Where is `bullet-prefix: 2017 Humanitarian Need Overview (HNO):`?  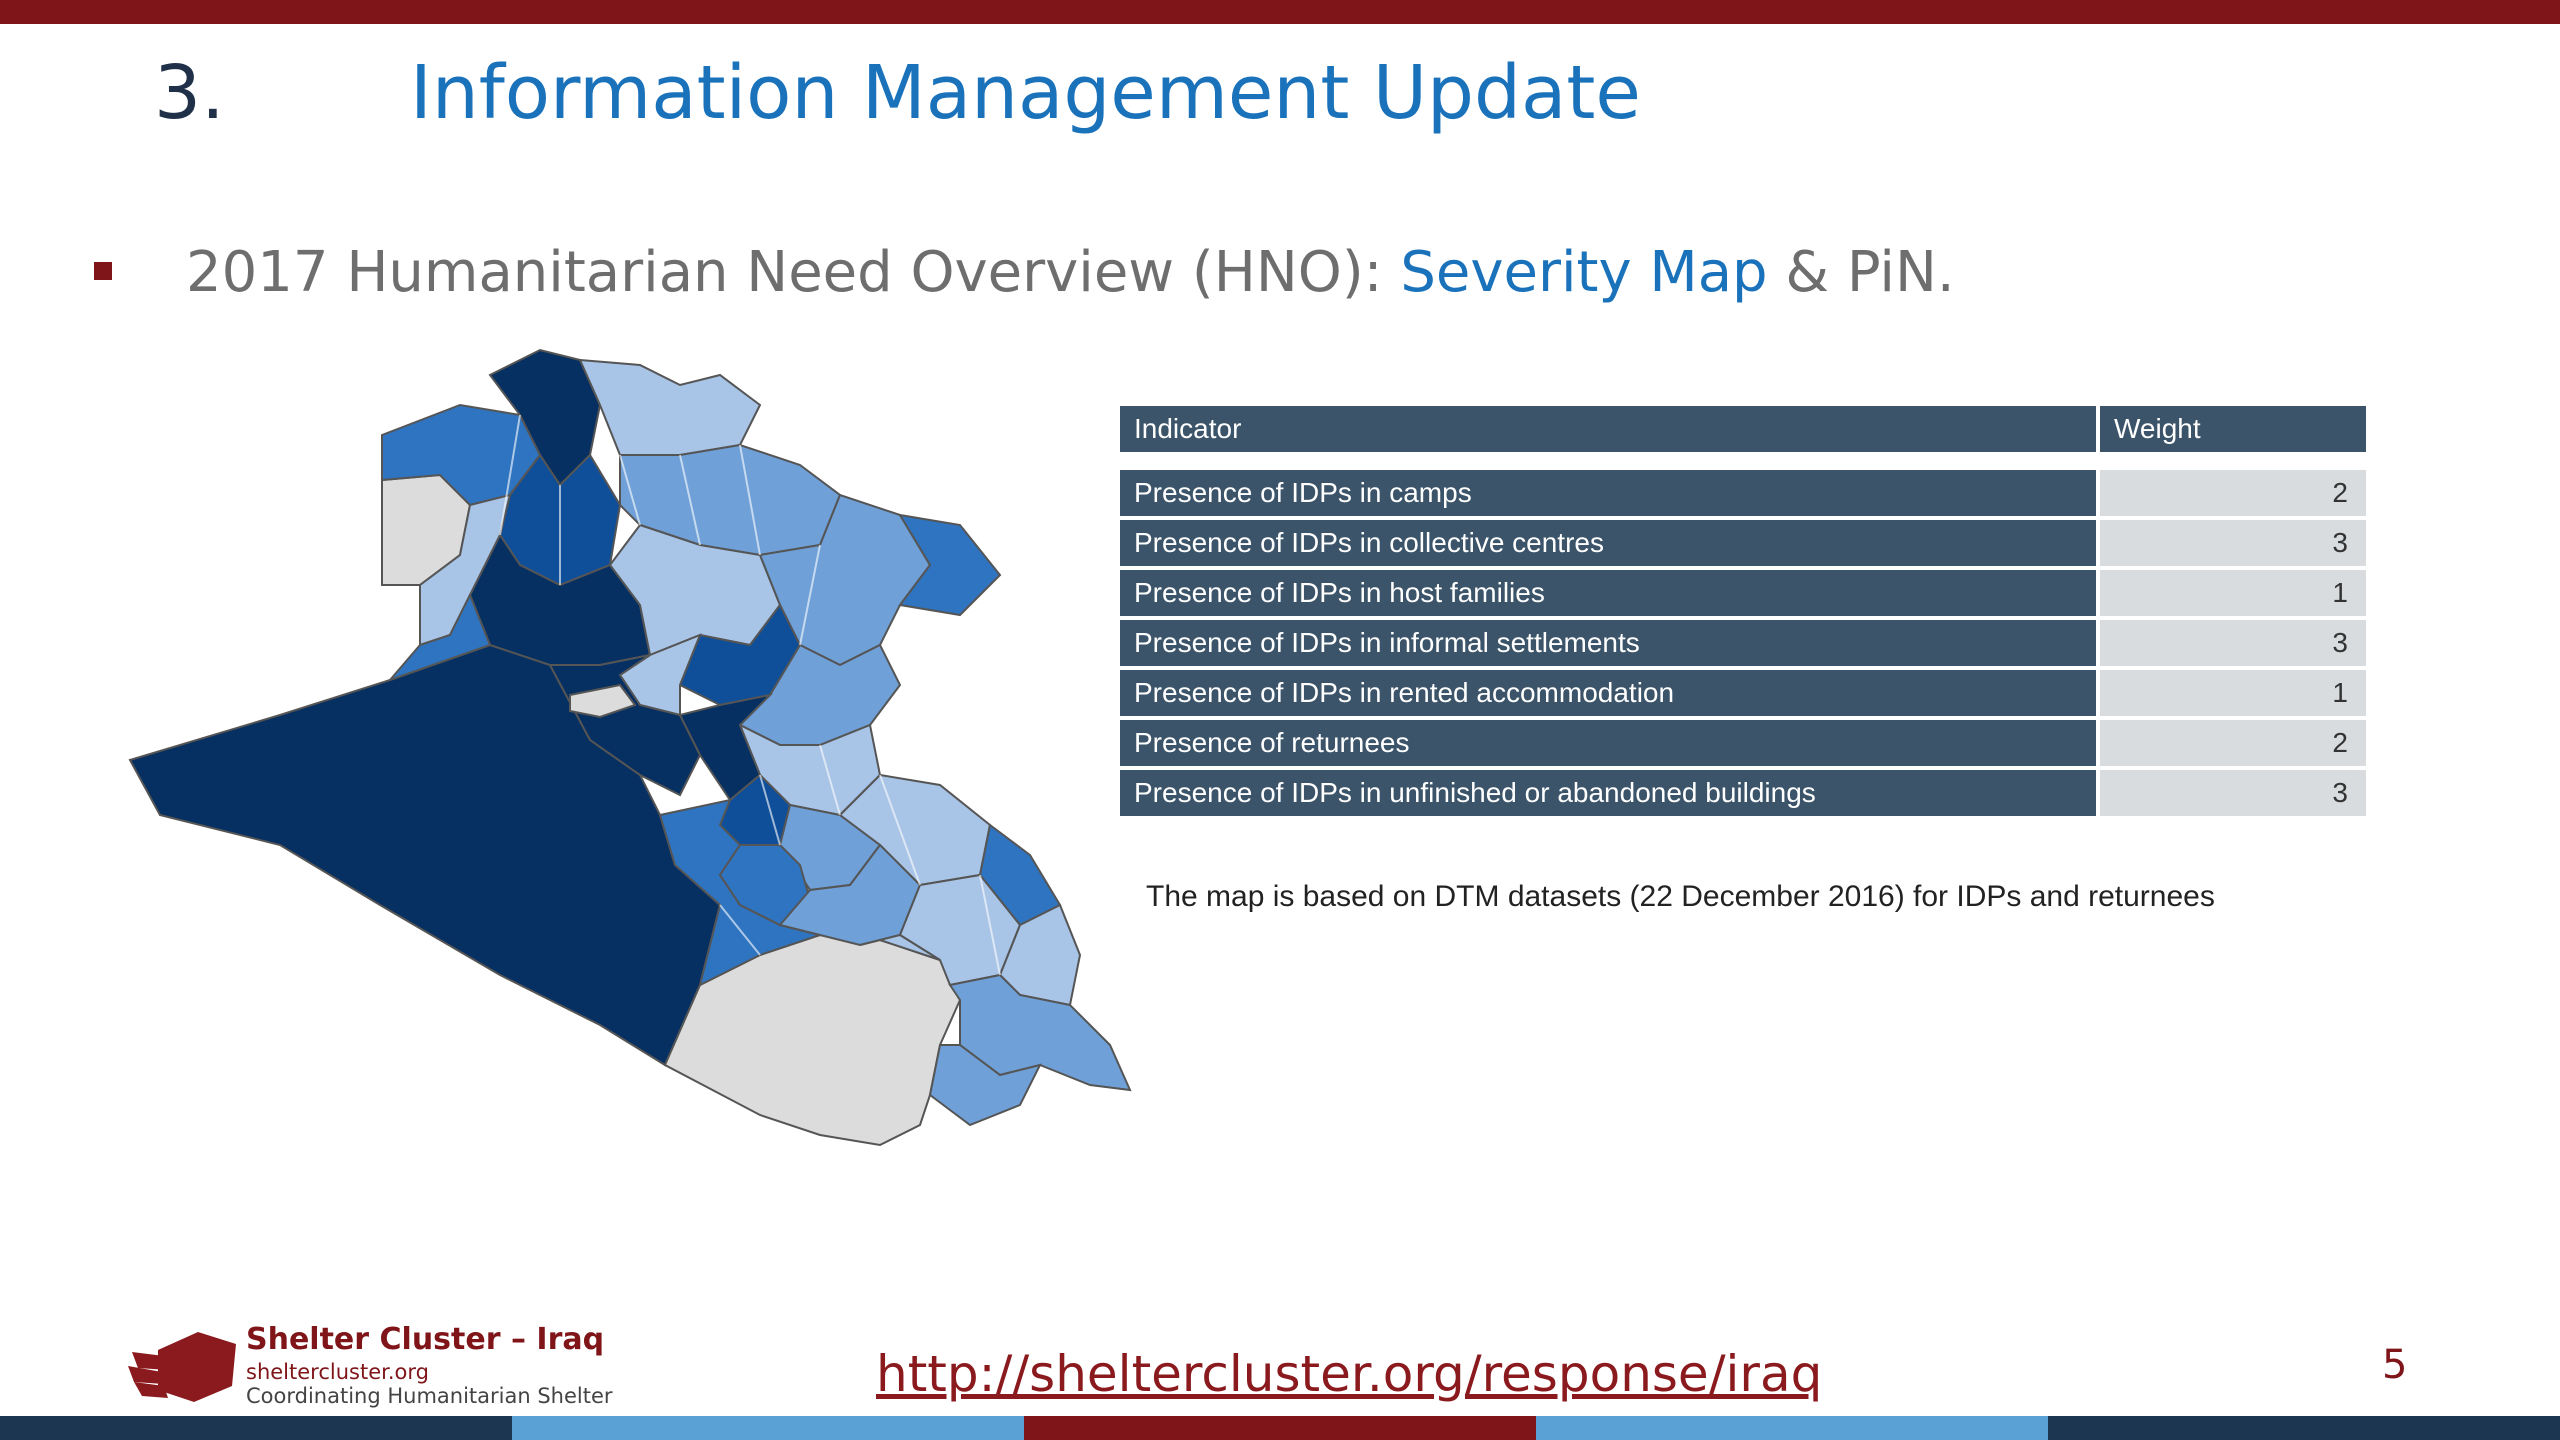
bullet-prefix: 2017 Humanitarian Need Overview (HNO): is located at coordinates (793, 272).